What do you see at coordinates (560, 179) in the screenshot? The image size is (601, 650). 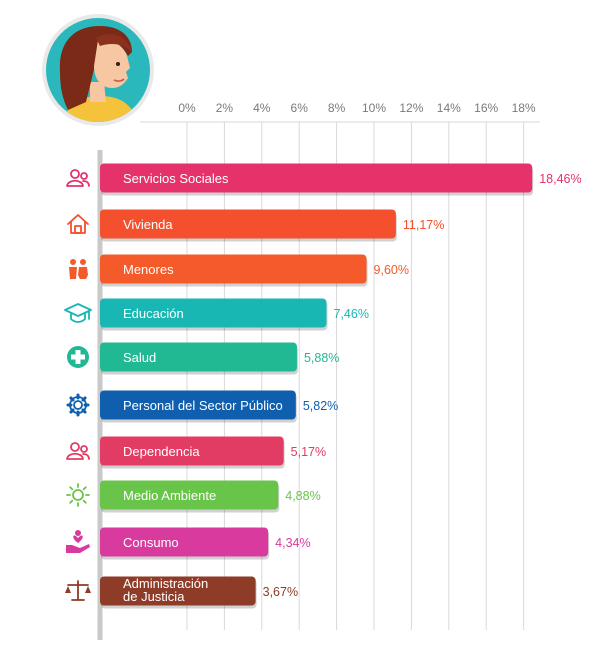 I see `value-label: 18,46%` at bounding box center [560, 179].